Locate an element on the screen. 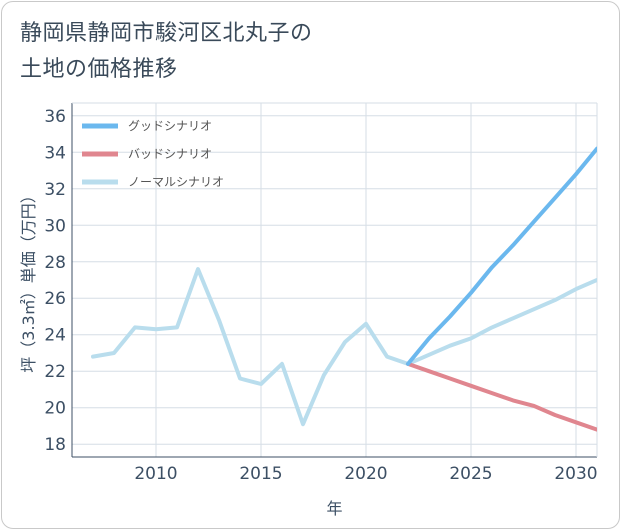 The image size is (621, 530). y-tick-label-36: 36 is located at coordinates (55, 117).